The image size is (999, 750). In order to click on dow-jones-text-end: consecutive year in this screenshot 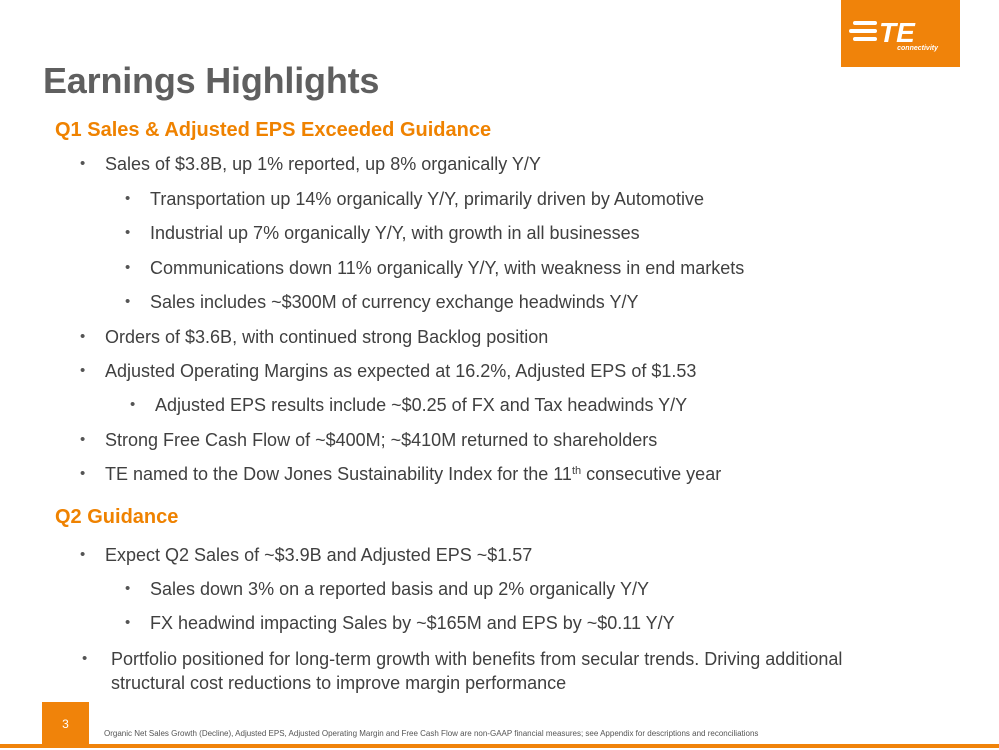, I will do `click(651, 474)`.